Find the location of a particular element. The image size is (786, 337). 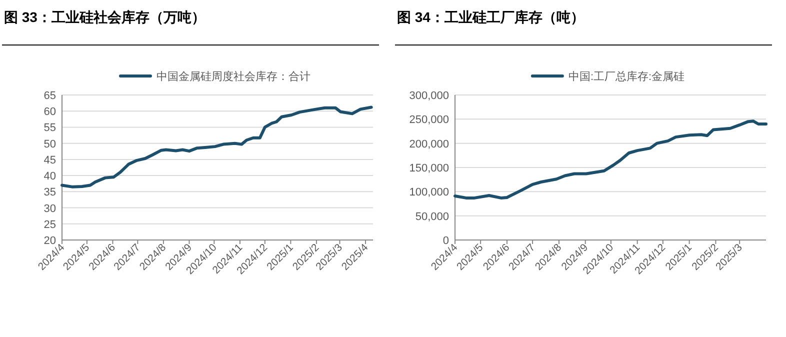

legend-label: 中国:工厂总库存:金属硅 is located at coordinates (626, 76).